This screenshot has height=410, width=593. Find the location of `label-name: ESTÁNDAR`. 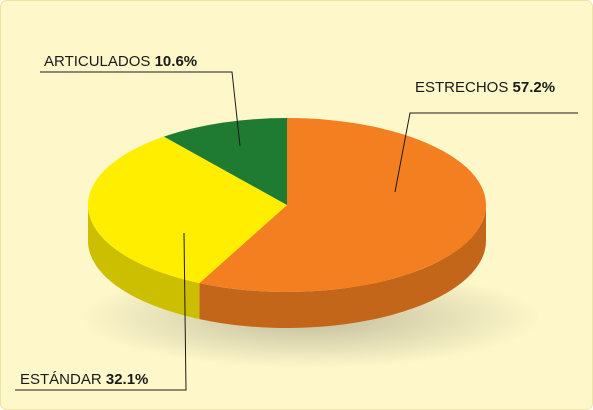

label-name: ESTÁNDAR is located at coordinates (61, 379).